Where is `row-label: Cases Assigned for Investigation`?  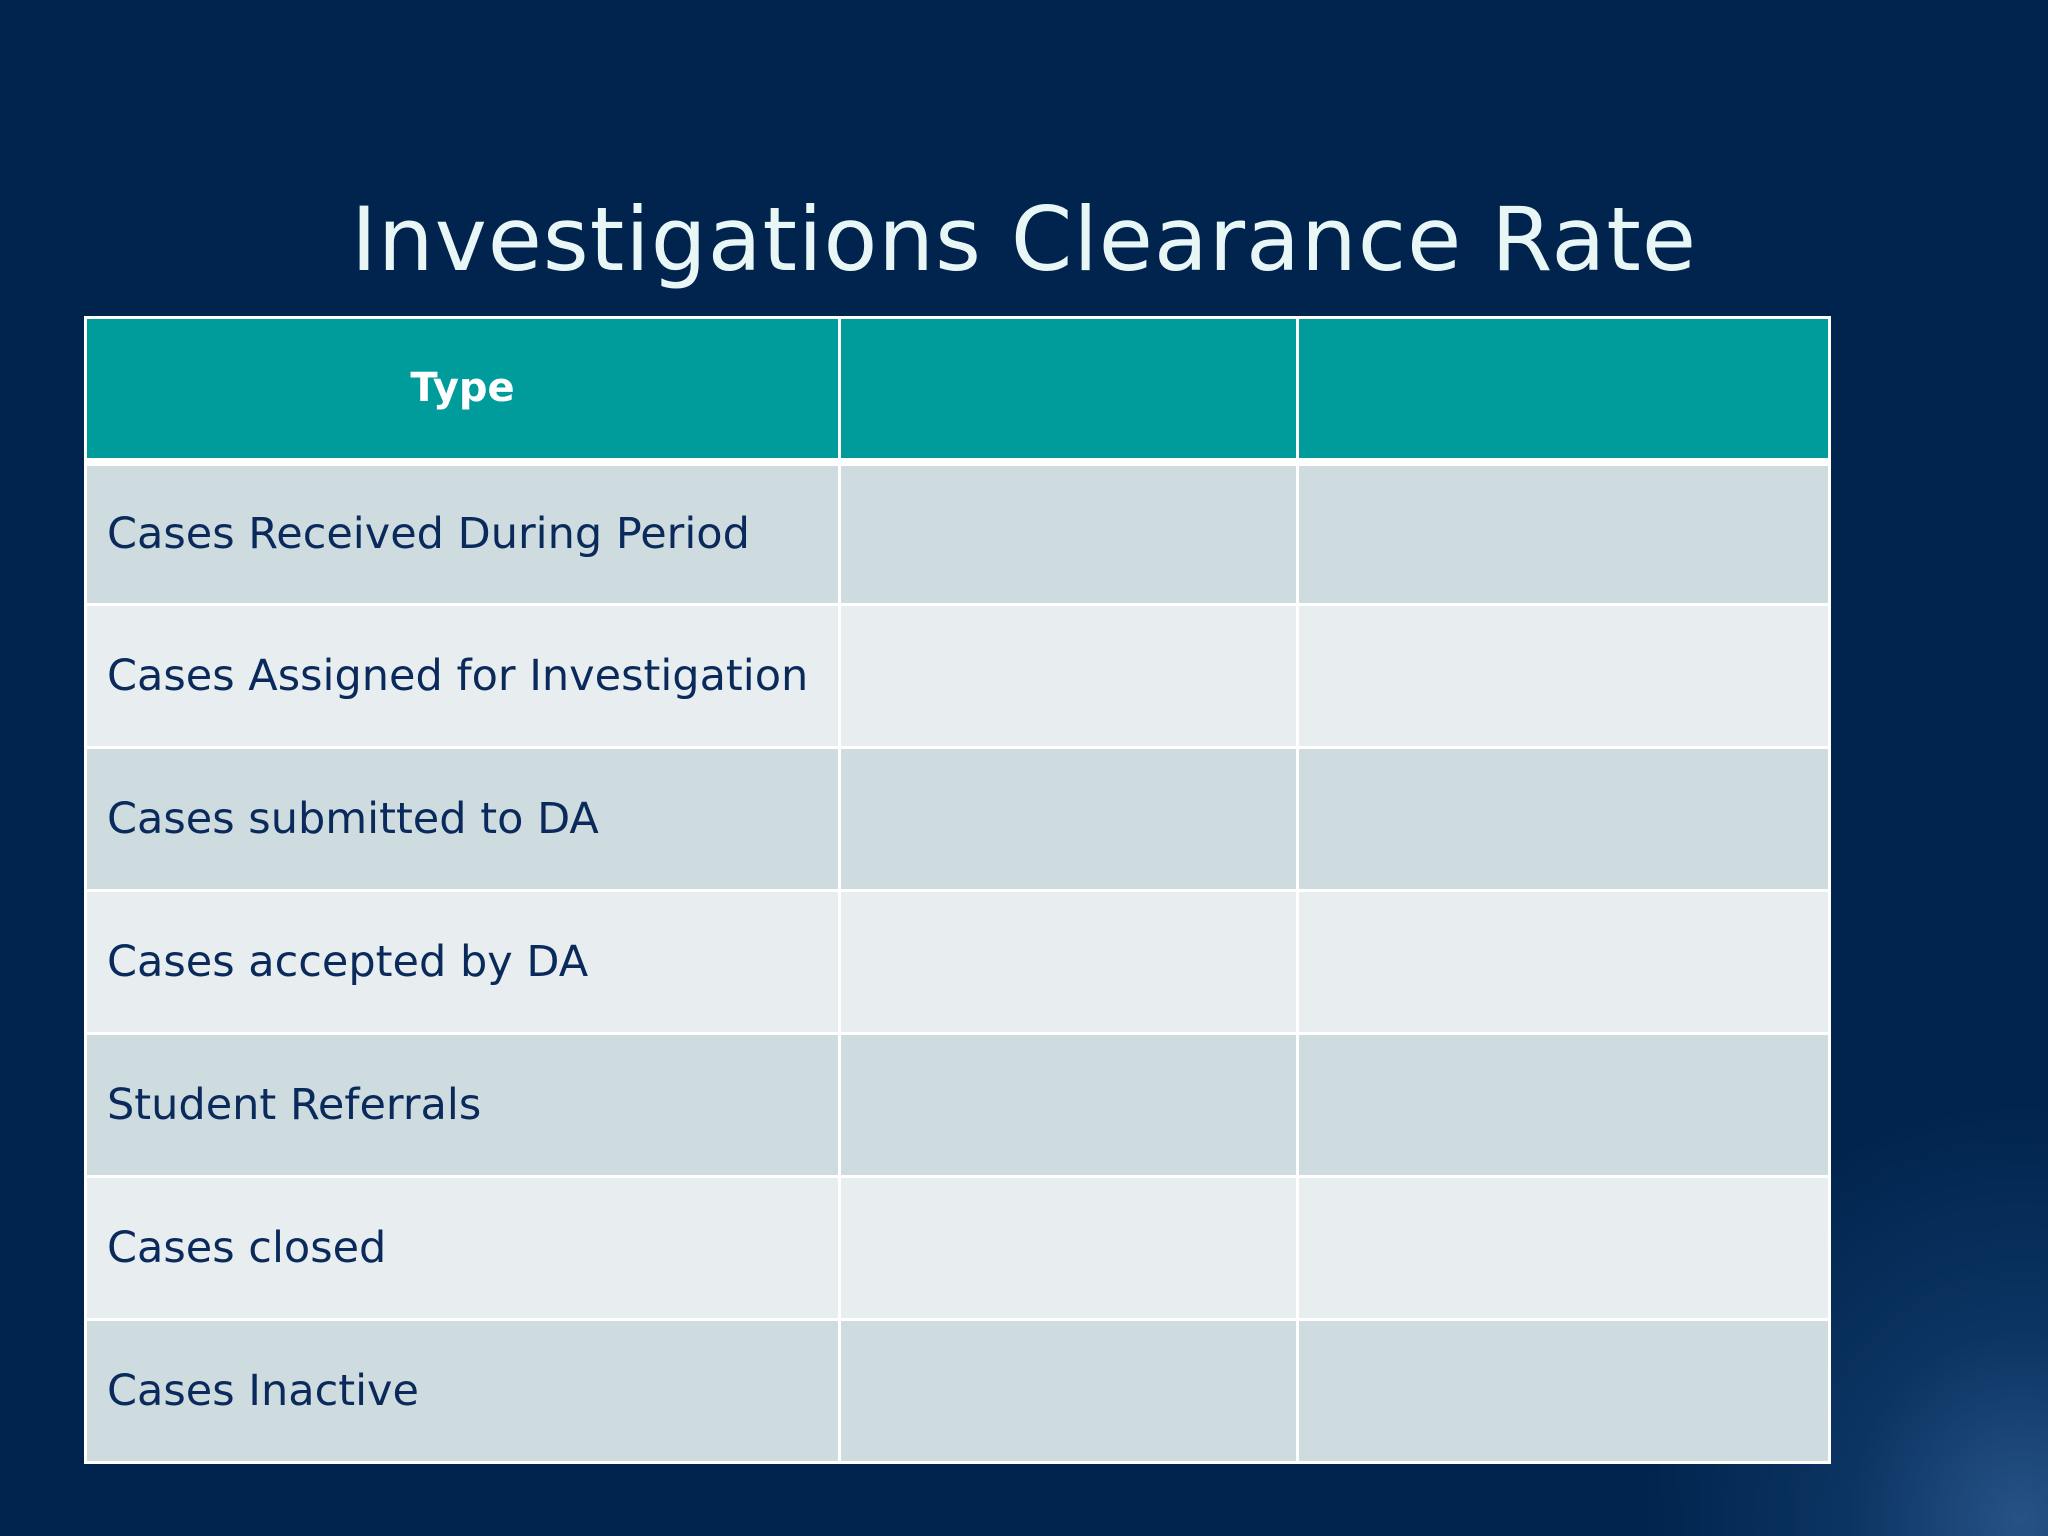 row-label: Cases Assigned for Investigation is located at coordinates (462, 676).